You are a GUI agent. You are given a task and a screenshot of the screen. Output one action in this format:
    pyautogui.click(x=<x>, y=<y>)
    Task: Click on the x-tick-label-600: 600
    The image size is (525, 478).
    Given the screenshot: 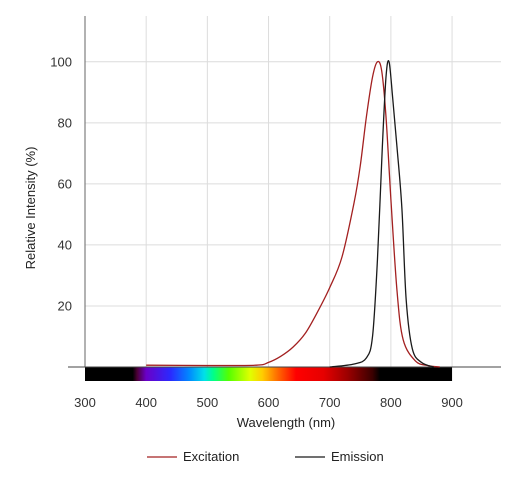 What is the action you would take?
    pyautogui.click(x=269, y=402)
    